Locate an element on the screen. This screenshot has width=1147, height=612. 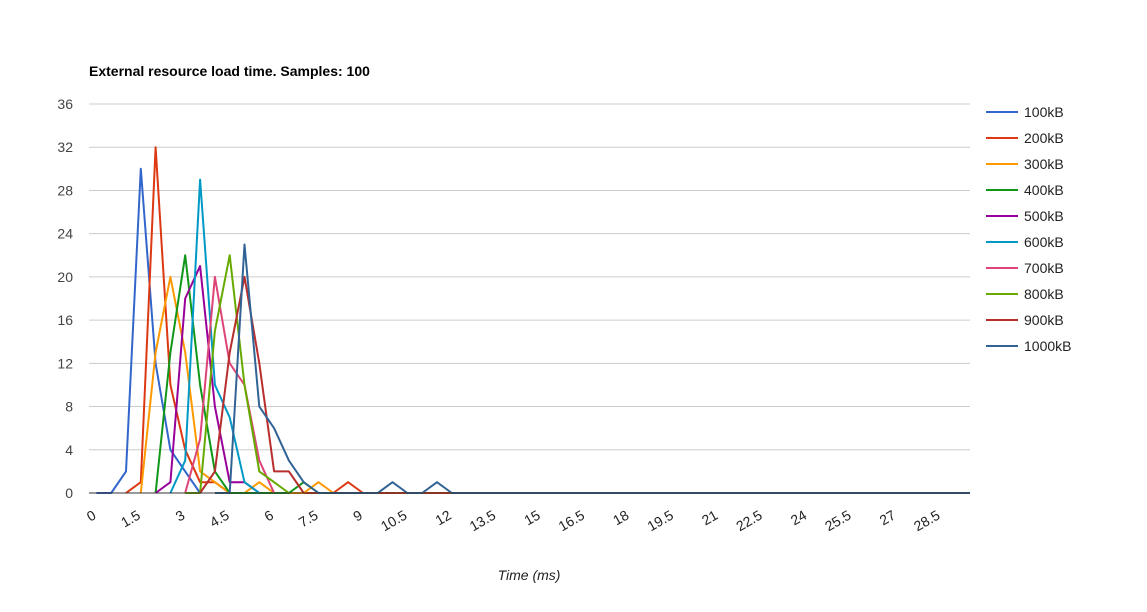
x-tick-label: 22.5 is located at coordinates (749, 521).